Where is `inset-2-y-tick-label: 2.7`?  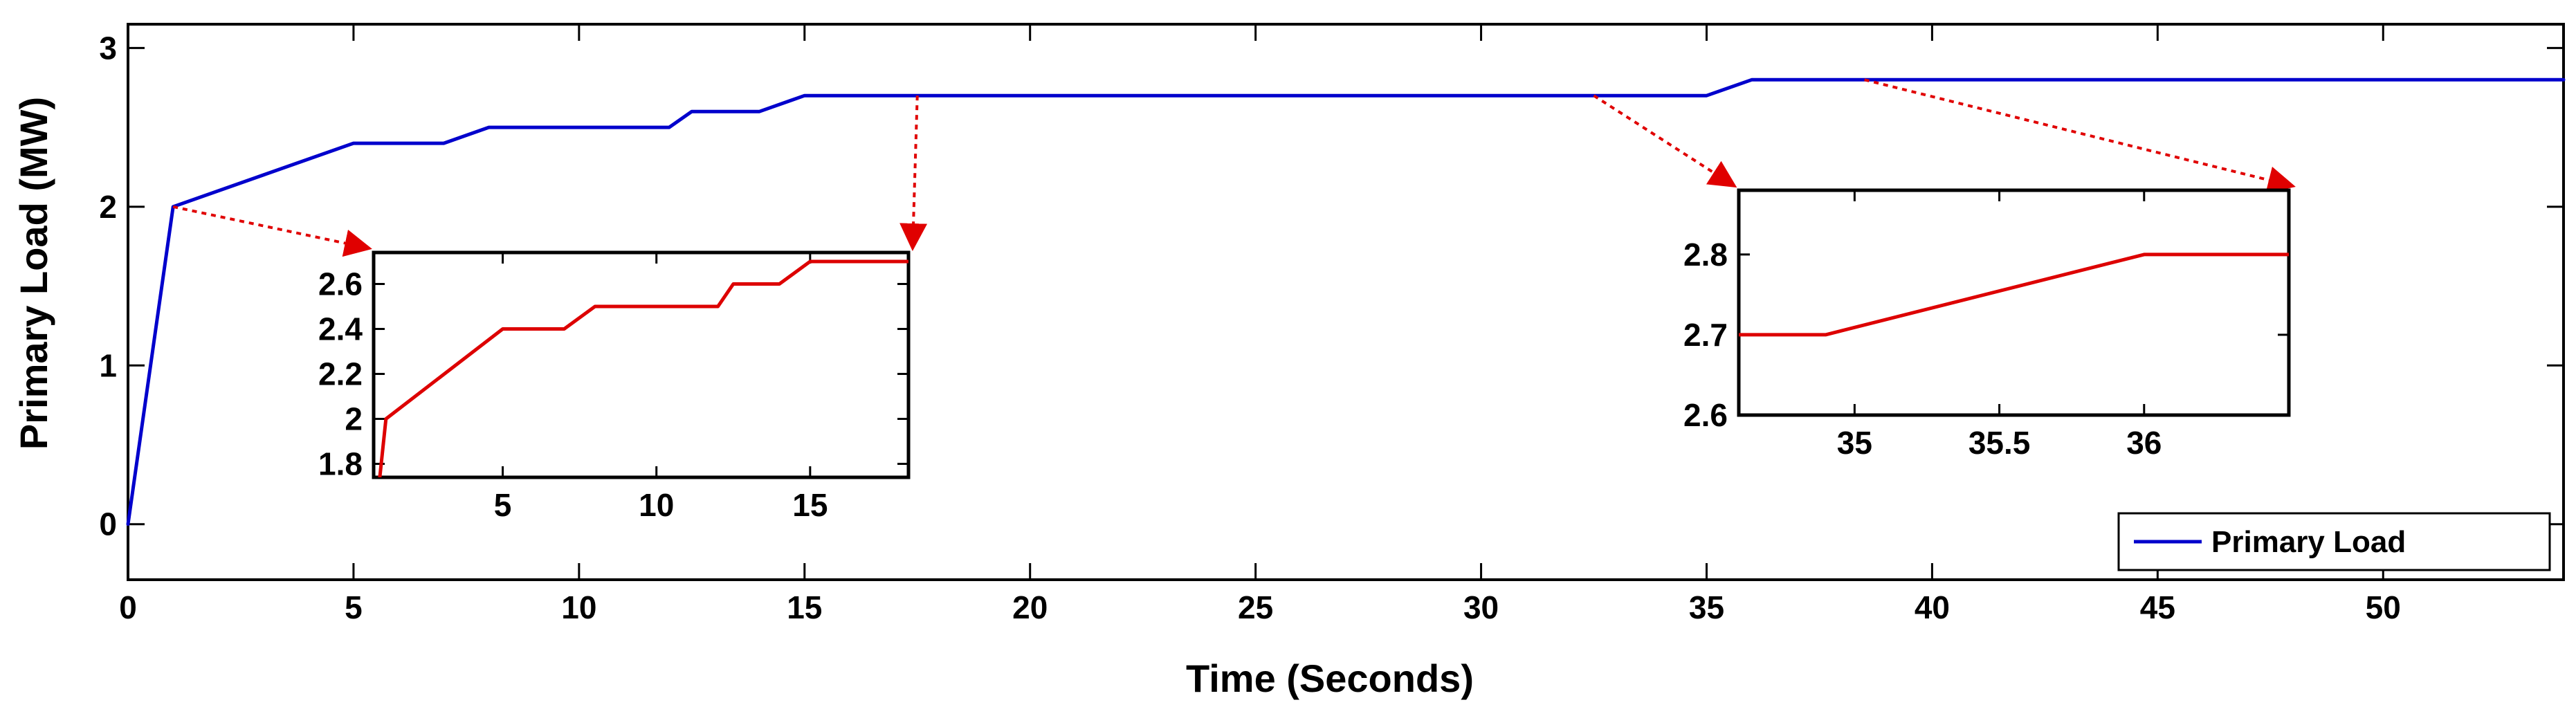
inset-2-y-tick-label: 2.7 is located at coordinates (1706, 335).